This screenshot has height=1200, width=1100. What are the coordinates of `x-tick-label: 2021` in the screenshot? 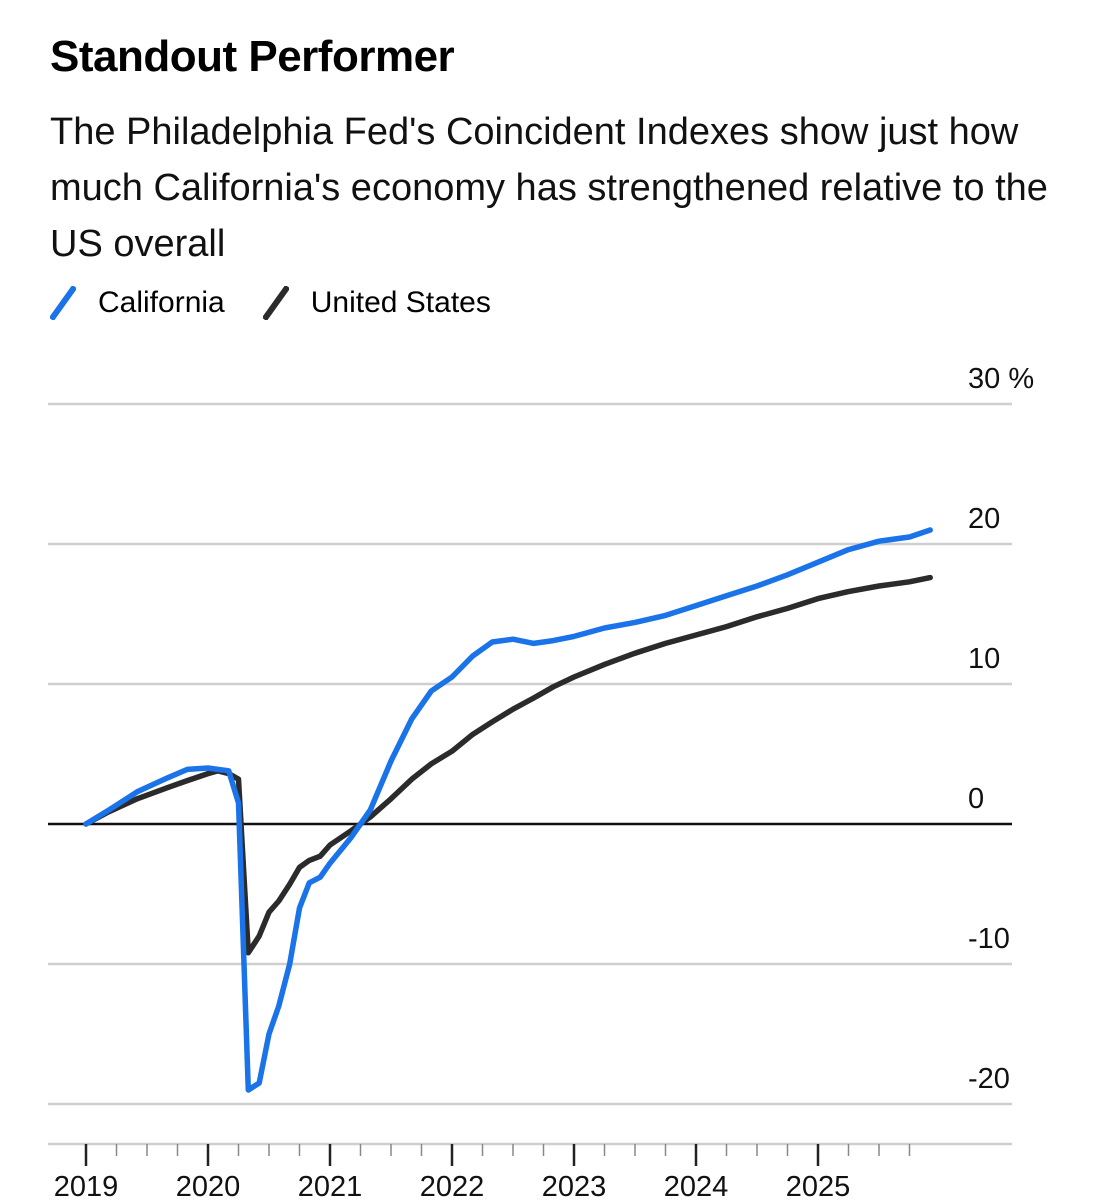 It's located at (330, 1185).